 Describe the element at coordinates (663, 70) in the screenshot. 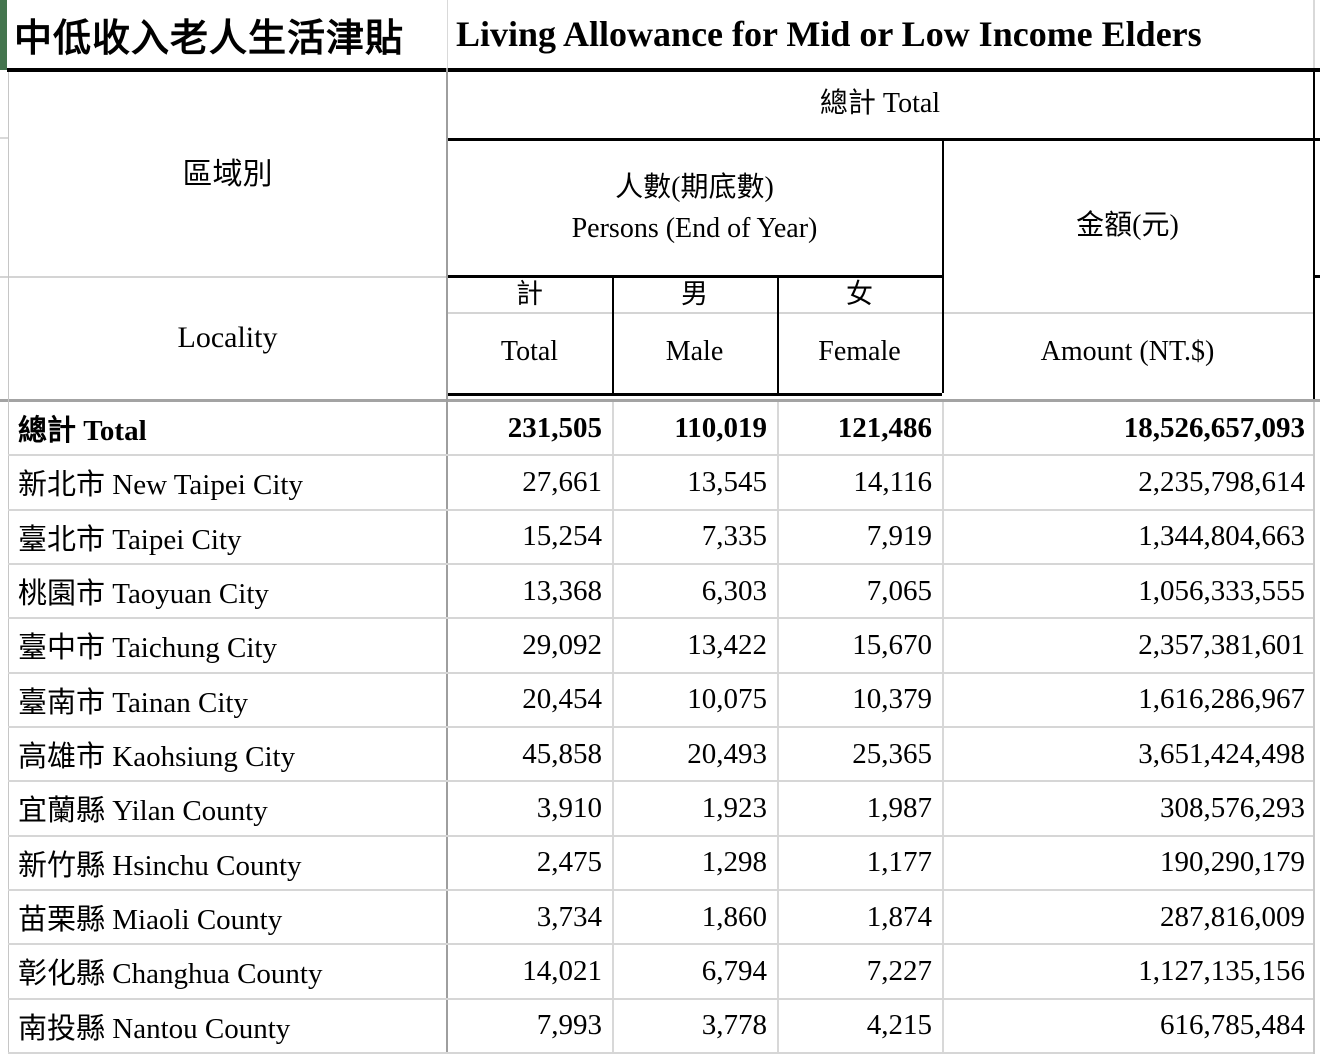

I see `title-bottom-border` at that location.